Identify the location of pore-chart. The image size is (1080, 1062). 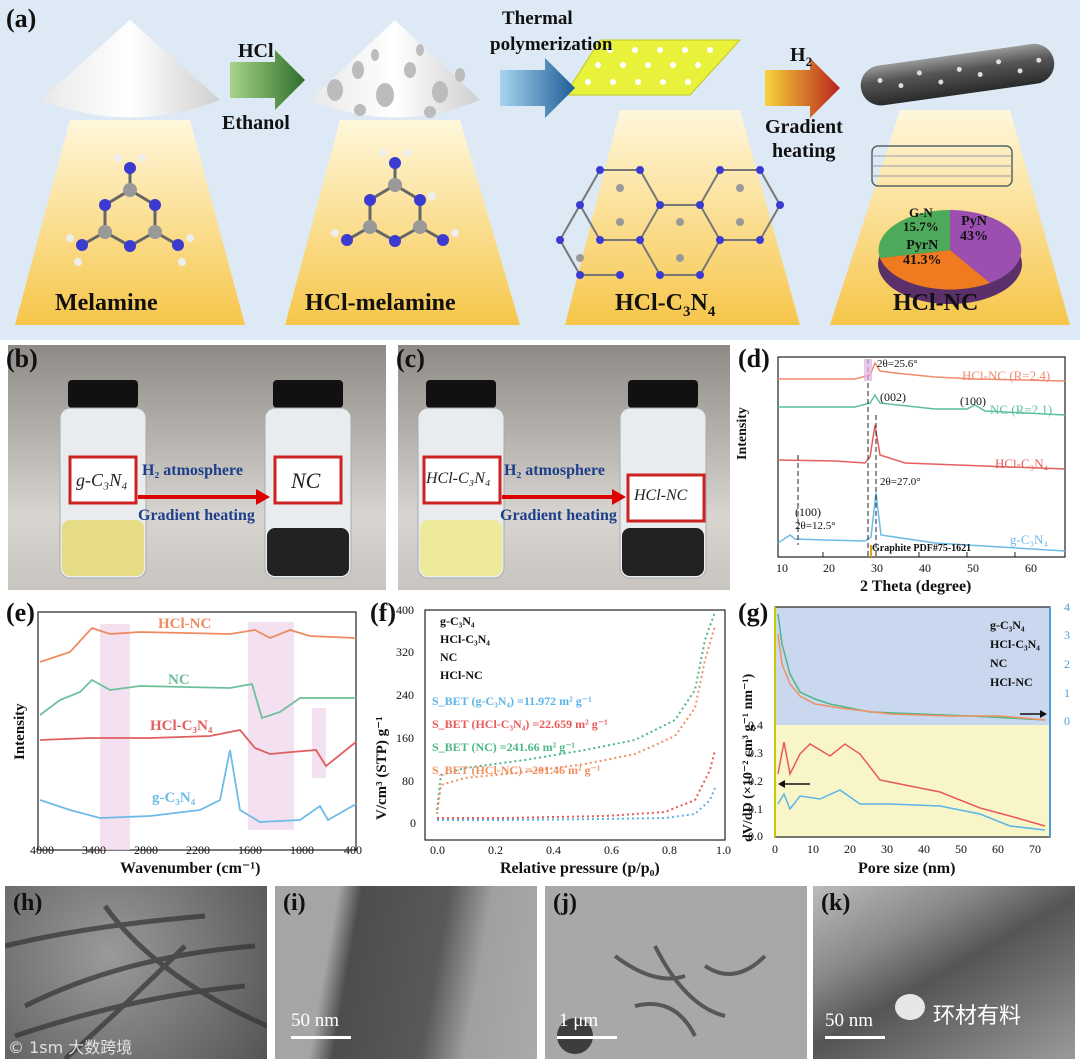
(912, 722).